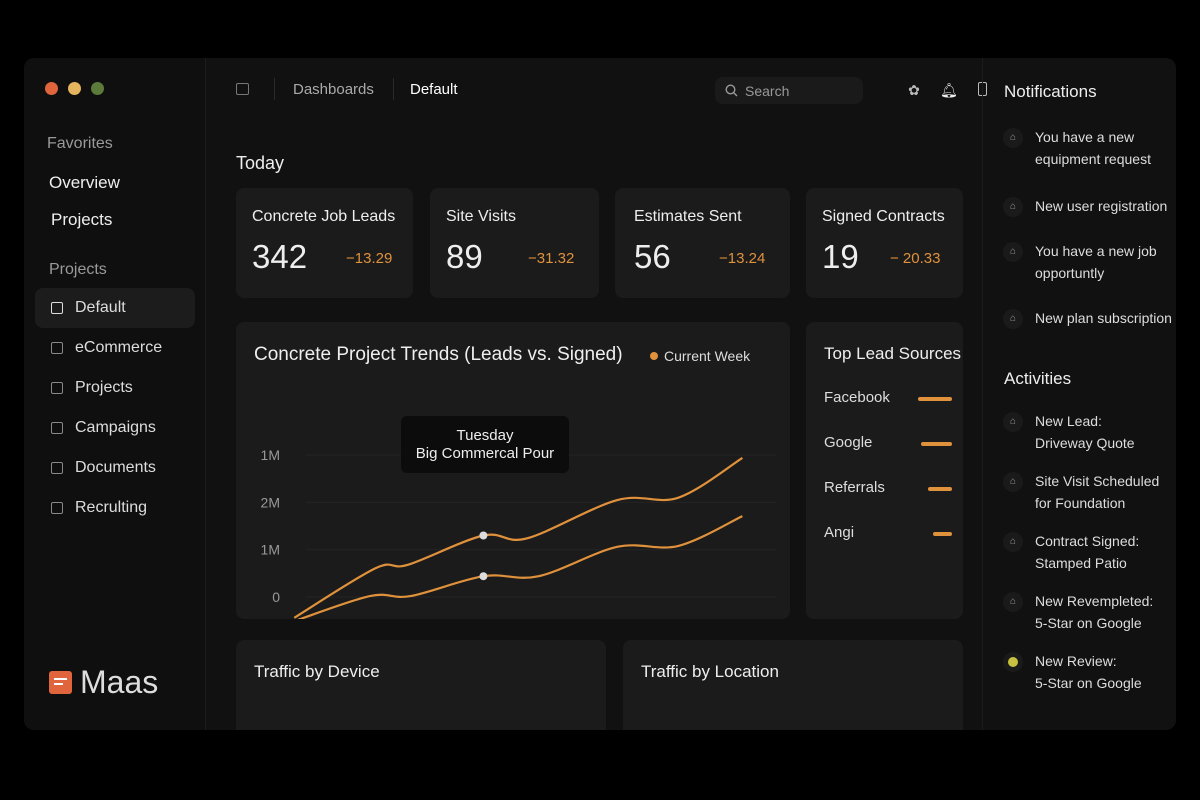  Describe the element at coordinates (104, 387) in the screenshot. I see `sidebar-item-label: Projects` at that location.